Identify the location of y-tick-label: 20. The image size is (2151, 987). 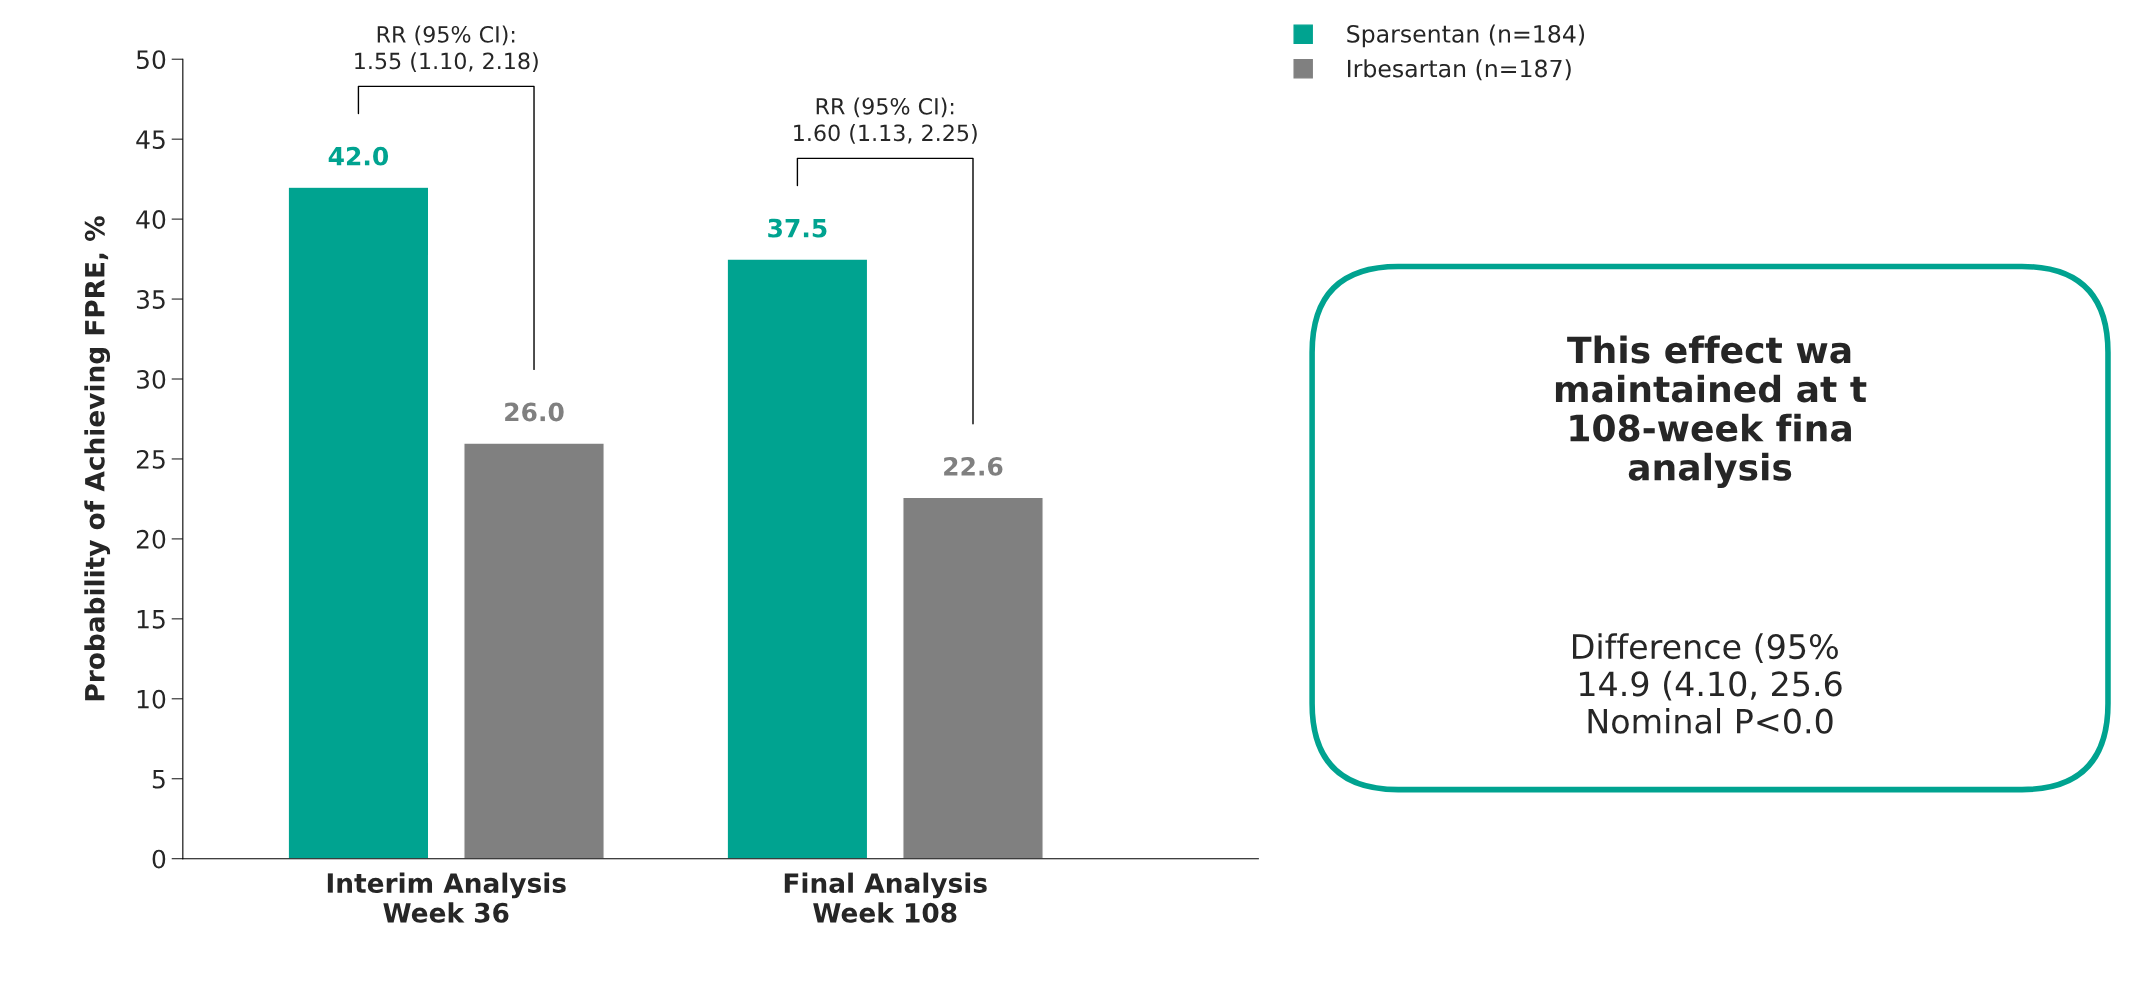
(151, 539).